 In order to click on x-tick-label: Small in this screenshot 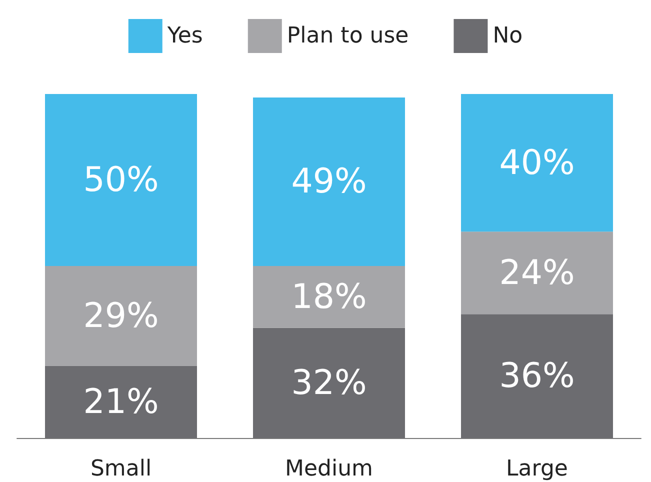, I will do `click(121, 469)`.